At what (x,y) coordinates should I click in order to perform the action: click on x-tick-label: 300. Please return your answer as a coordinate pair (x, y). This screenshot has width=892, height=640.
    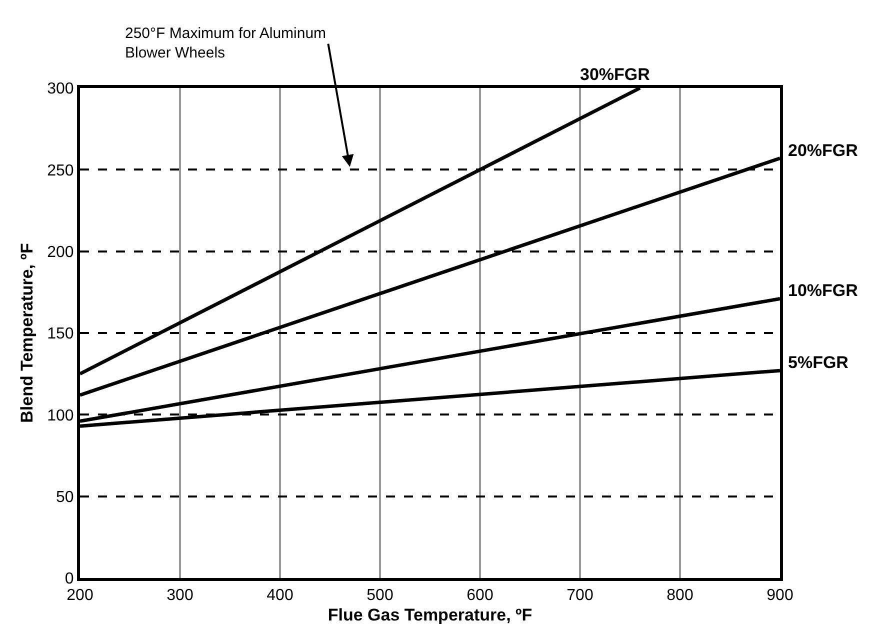
    Looking at the image, I should click on (180, 595).